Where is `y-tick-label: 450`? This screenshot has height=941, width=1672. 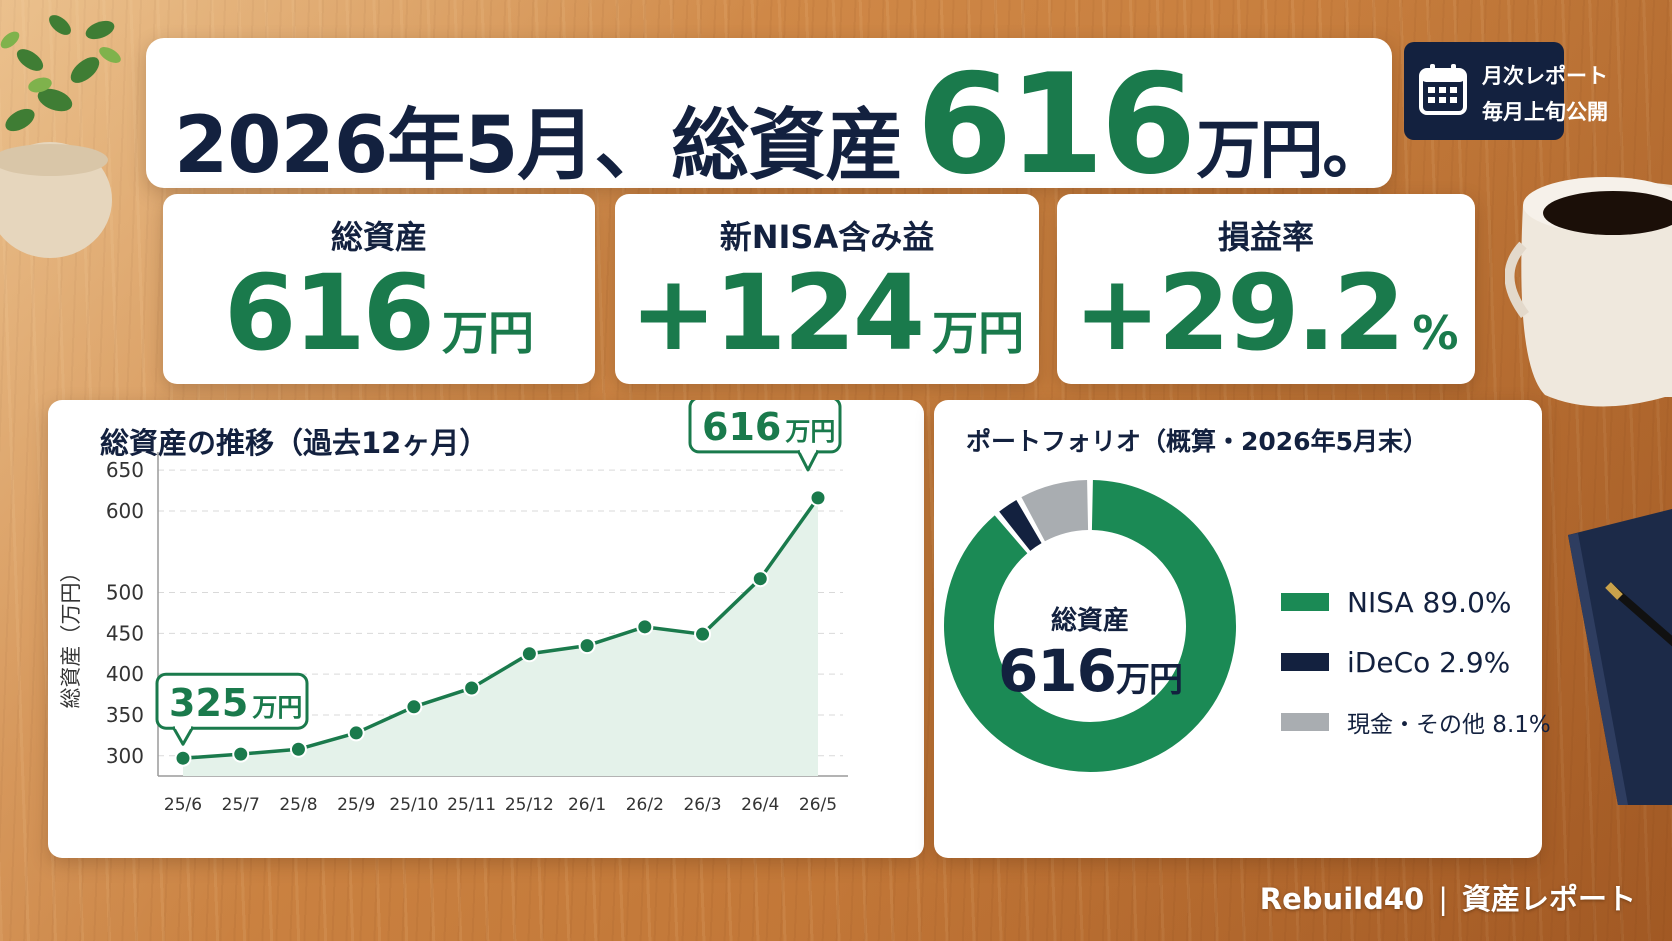
y-tick-label: 450 is located at coordinates (125, 633).